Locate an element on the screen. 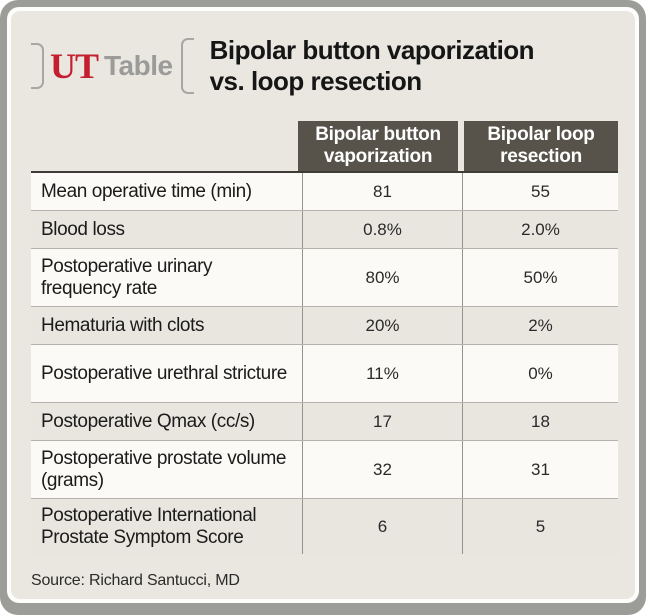  column-header-button-vaporization: Bipolar button vaporization is located at coordinates (378, 146).